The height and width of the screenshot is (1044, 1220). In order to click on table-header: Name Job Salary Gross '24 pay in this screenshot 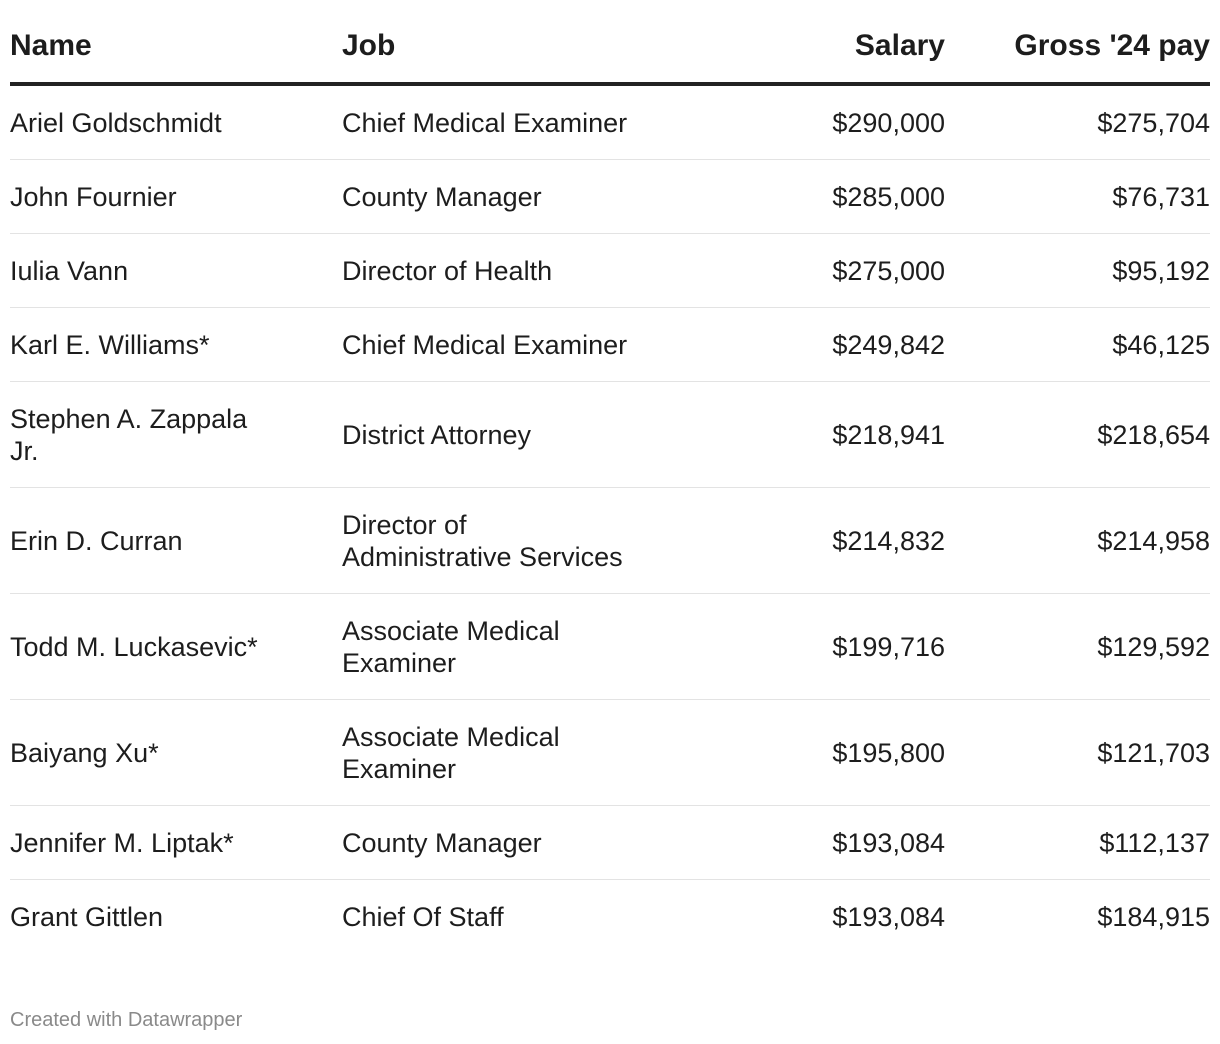, I will do `click(610, 57)`.